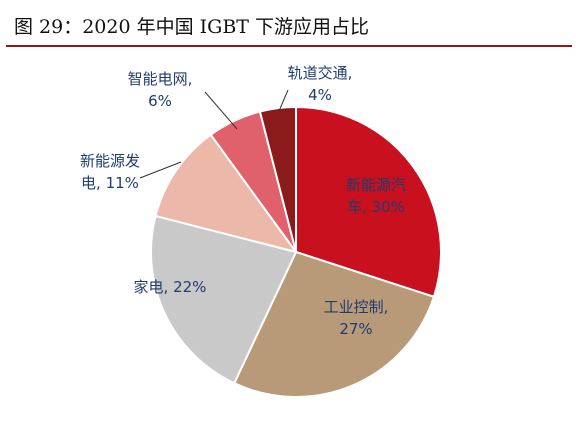 Image resolution: width=576 pixels, height=430 pixels. What do you see at coordinates (170, 287) in the screenshot?
I see `slice-label-3: 家电, 22%` at bounding box center [170, 287].